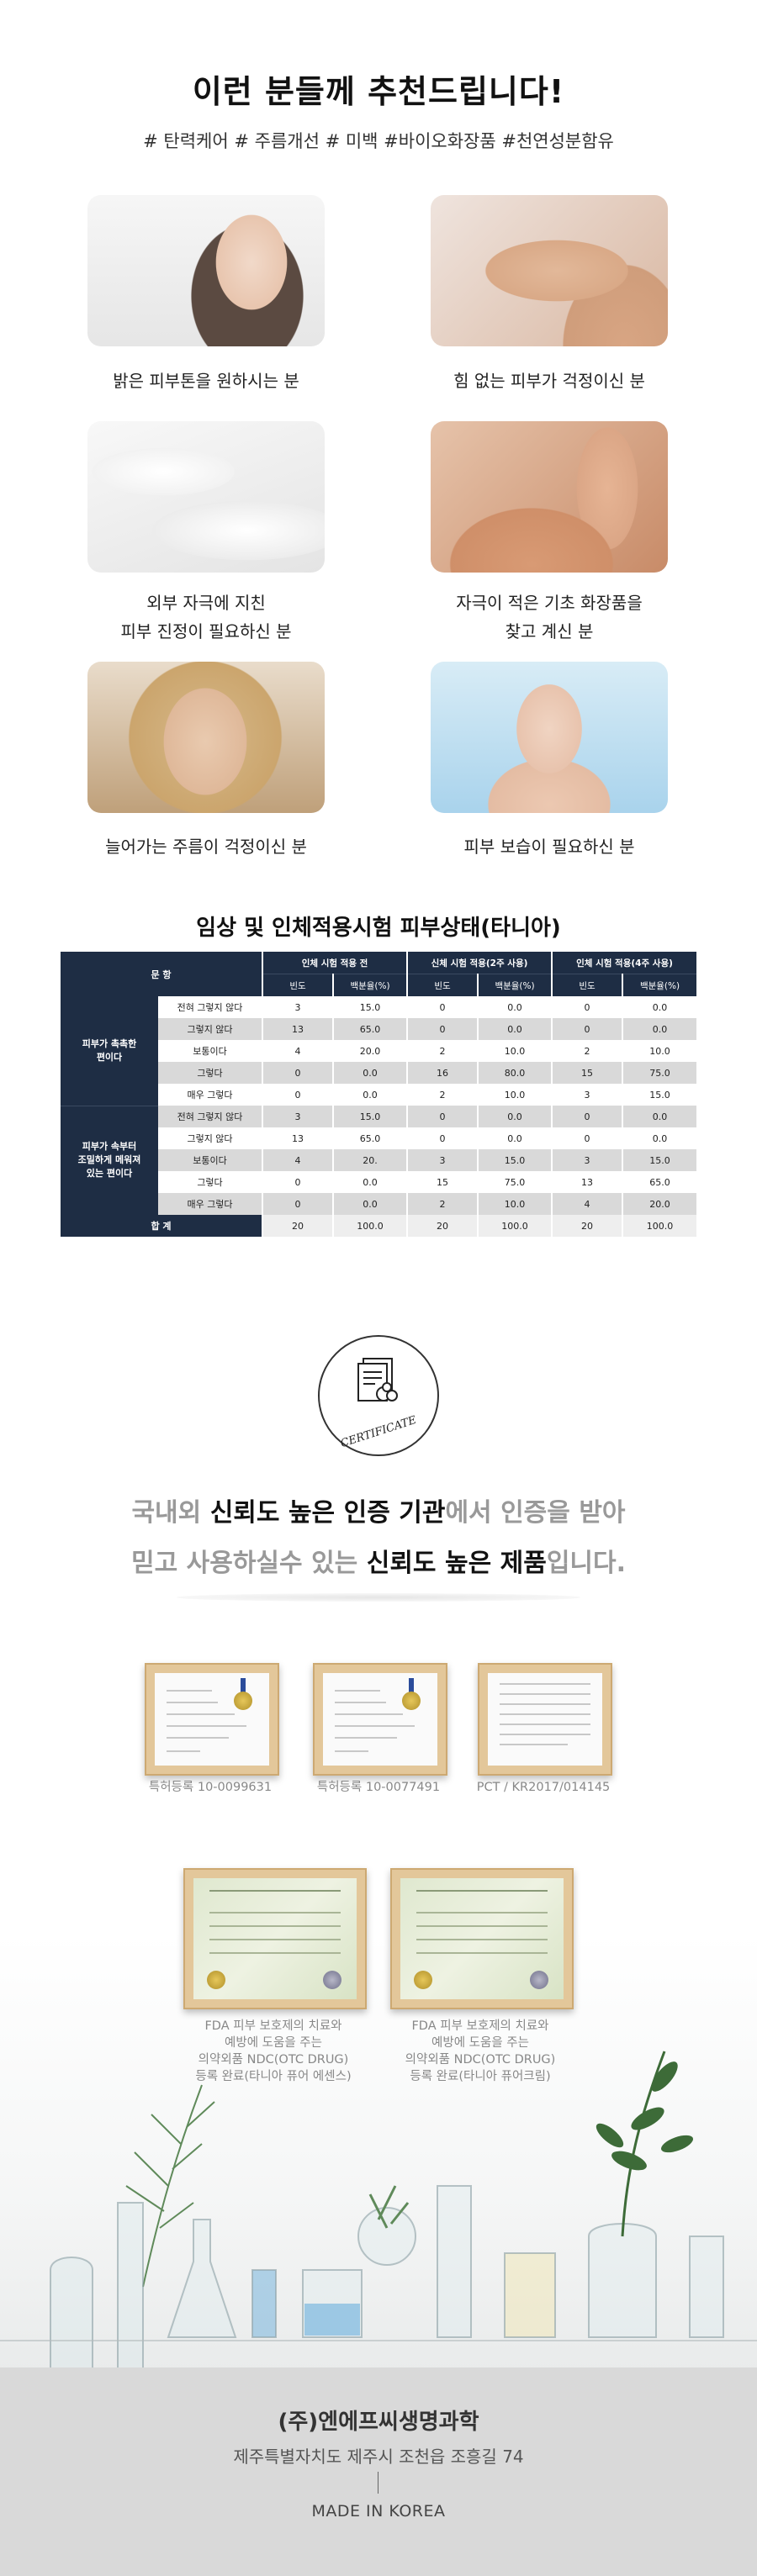 Image resolution: width=757 pixels, height=2576 pixels. Describe the element at coordinates (481, 2060) in the screenshot. I see `caption-line: 의약외품 NDC(OTC DRUG)` at that location.